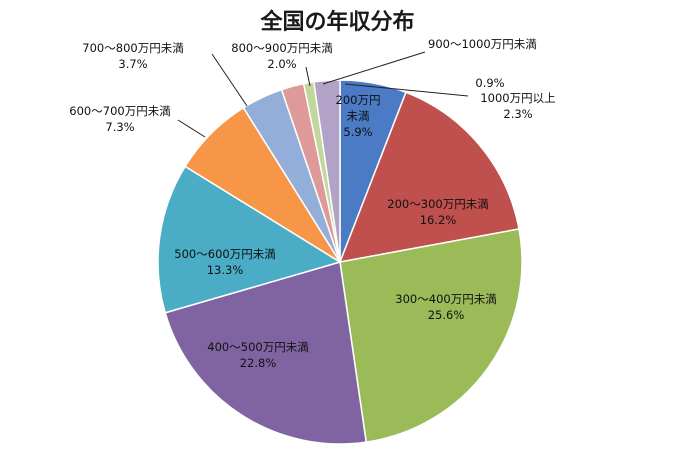 The width and height of the screenshot is (675, 460). Describe the element at coordinates (224, 254) in the screenshot. I see `slice-label: 500〜600万円未満` at that location.